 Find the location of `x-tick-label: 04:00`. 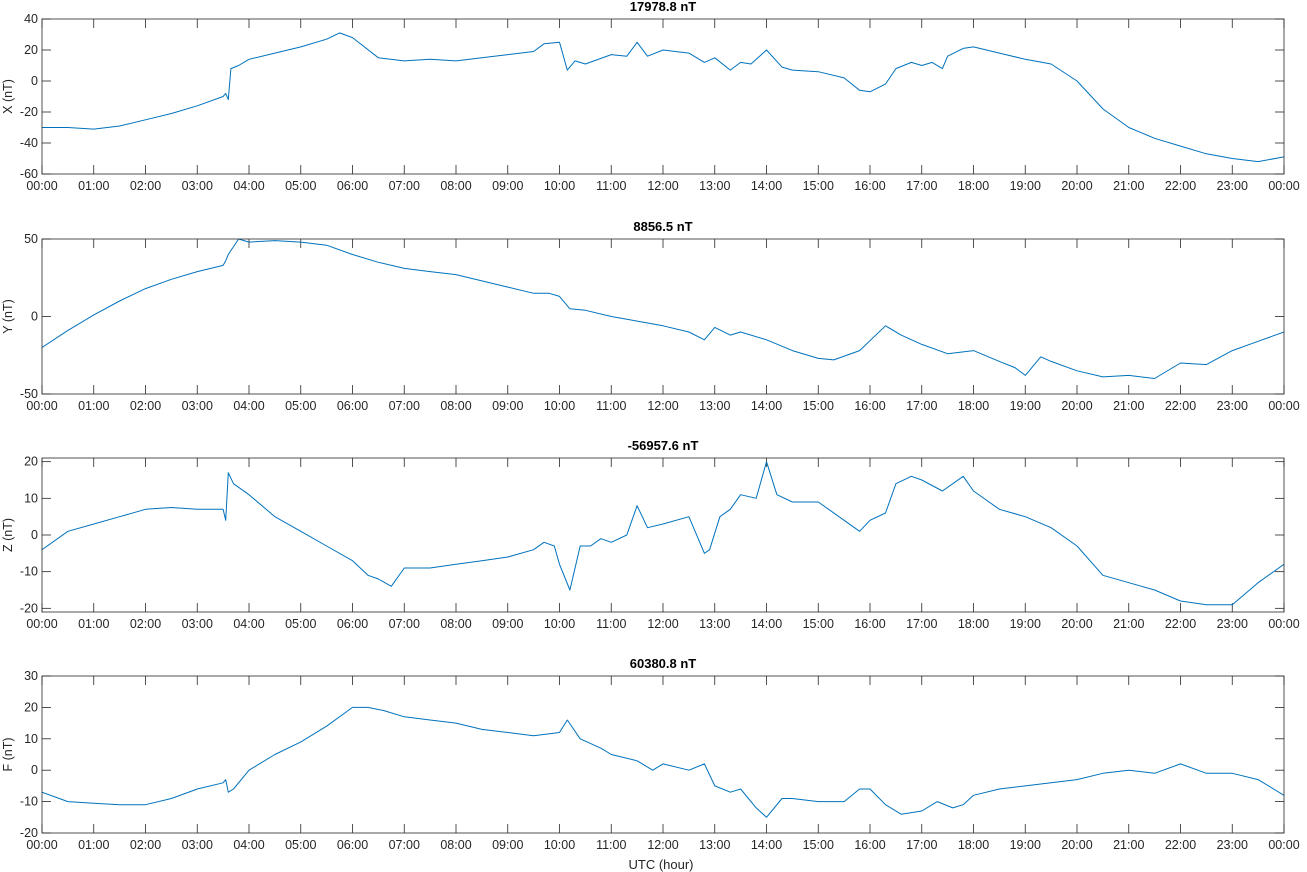

x-tick-label: 04:00 is located at coordinates (248, 406).